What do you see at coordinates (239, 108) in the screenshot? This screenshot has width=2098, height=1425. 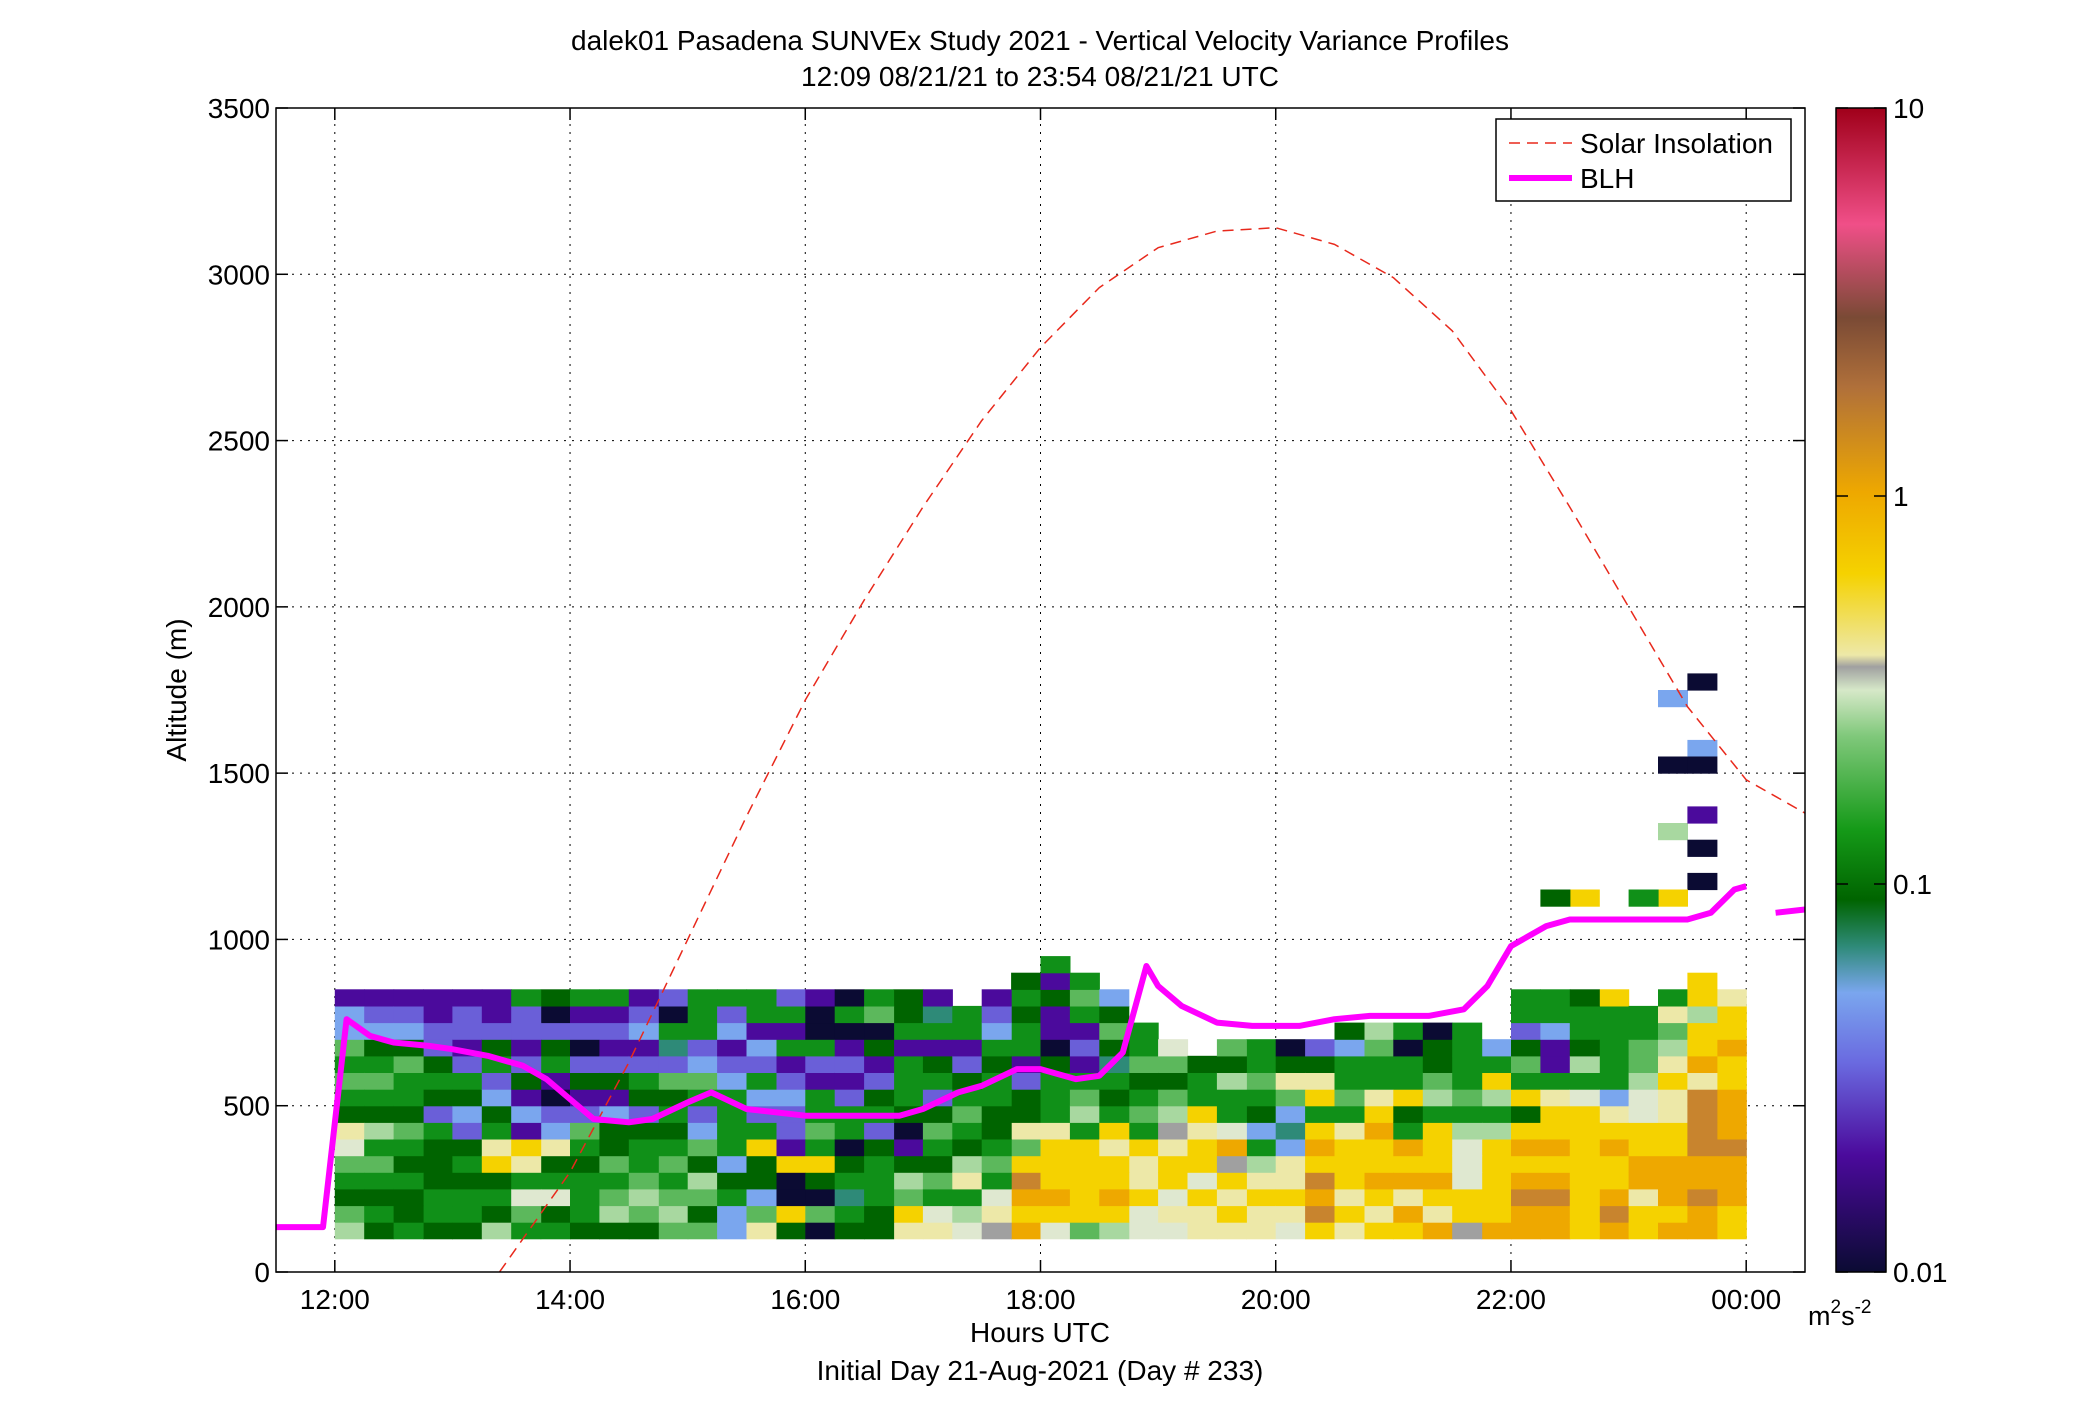 I see `y-tick-label: 3500` at bounding box center [239, 108].